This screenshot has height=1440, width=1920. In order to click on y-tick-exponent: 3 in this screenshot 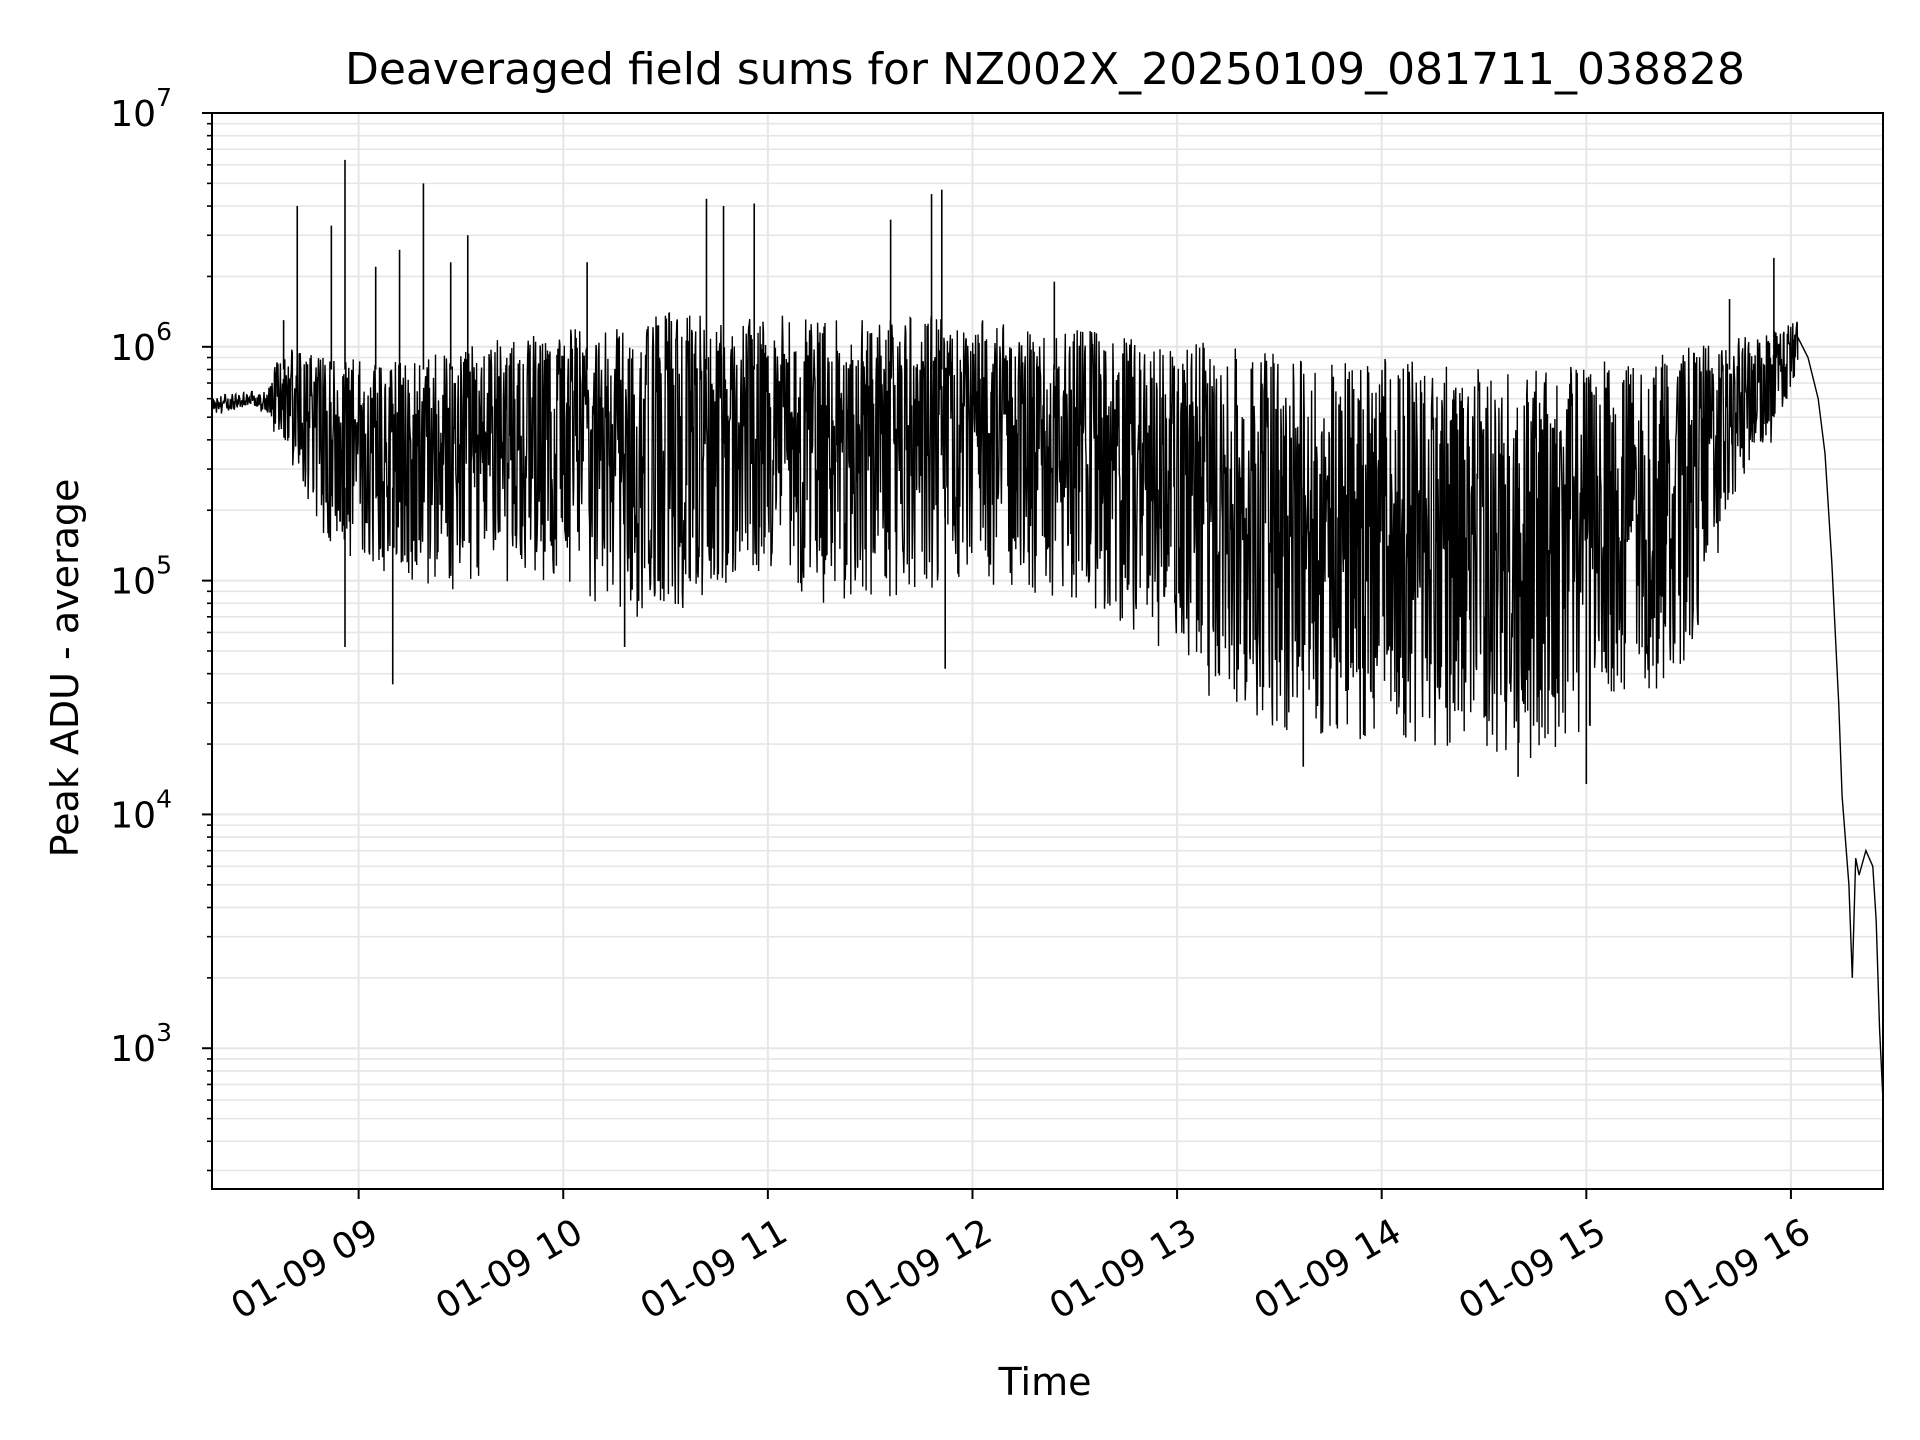, I will do `click(164, 1032)`.